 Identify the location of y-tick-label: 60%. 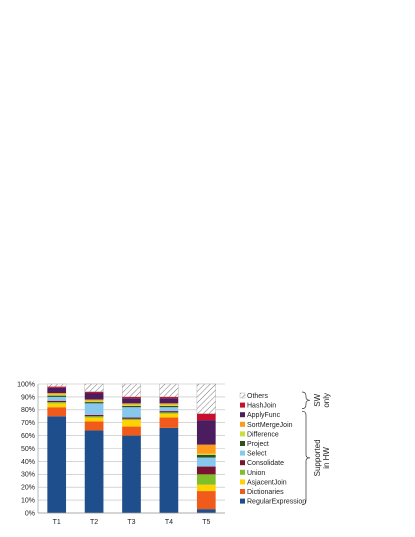
(28, 436).